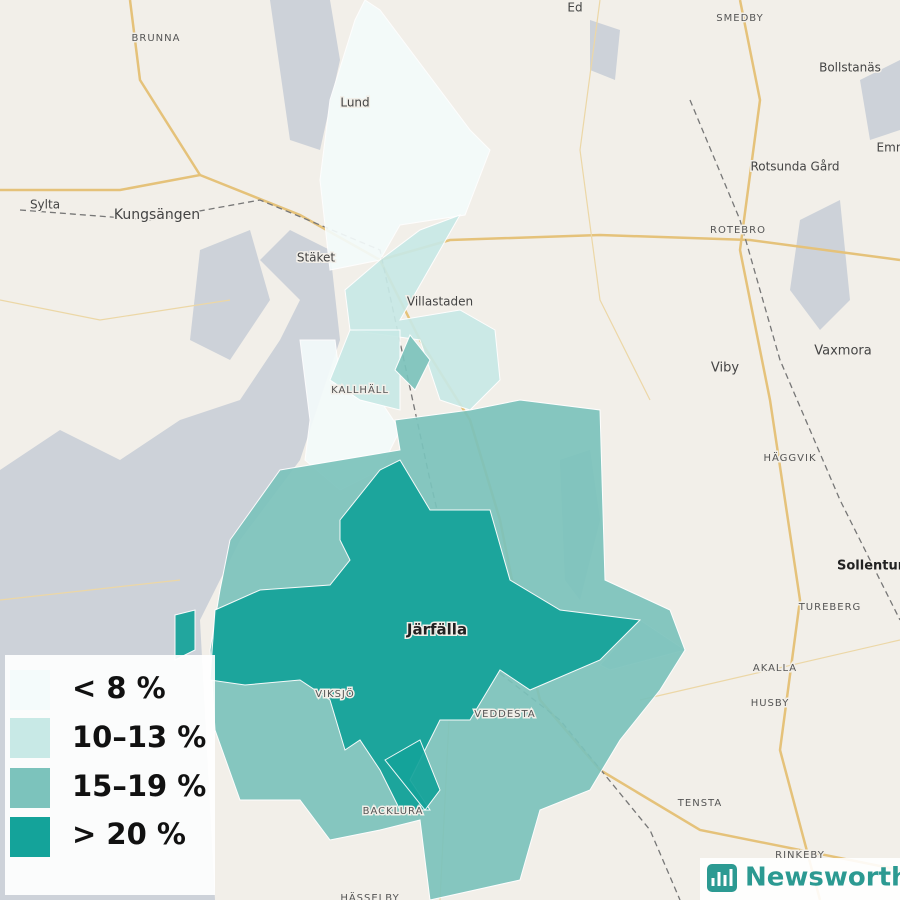 This screenshot has height=900, width=900. I want to click on place-label: SMEDBY, so click(739, 18).